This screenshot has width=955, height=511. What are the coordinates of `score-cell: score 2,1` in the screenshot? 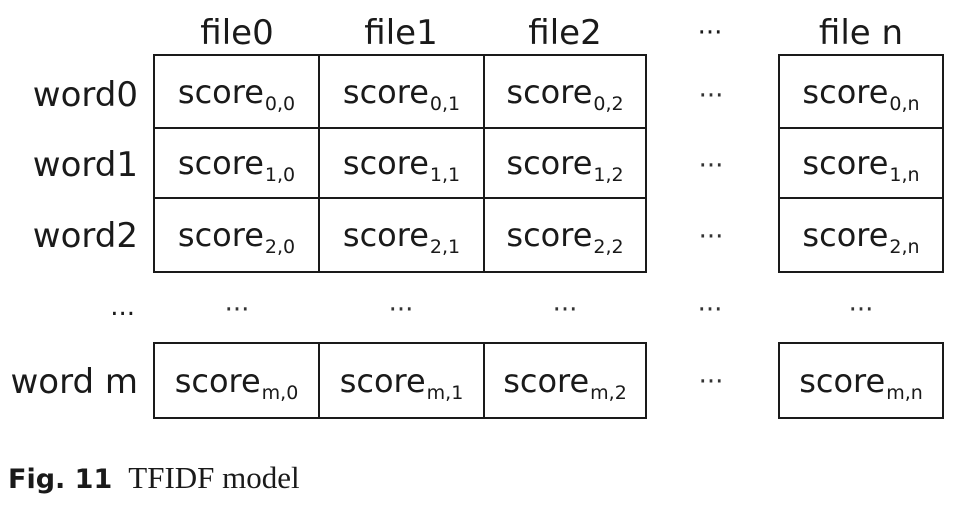 It's located at (401, 235).